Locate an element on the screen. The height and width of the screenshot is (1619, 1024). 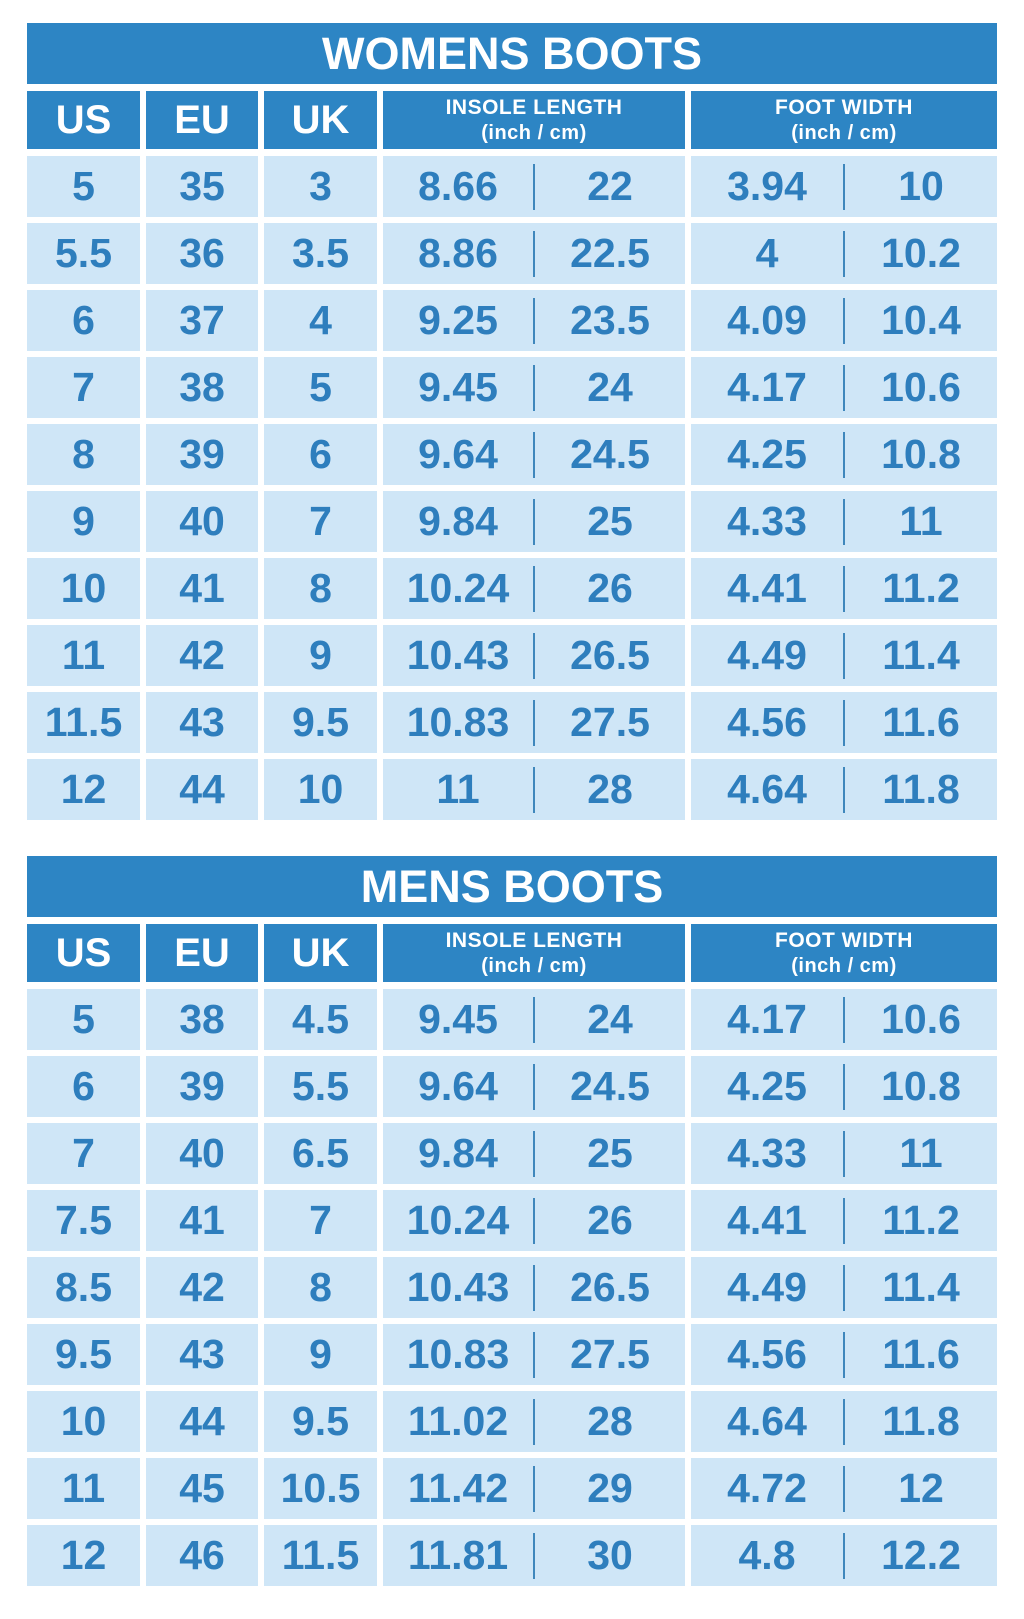
foot-width-cell: 4.25 10.8 is located at coordinates (844, 454).